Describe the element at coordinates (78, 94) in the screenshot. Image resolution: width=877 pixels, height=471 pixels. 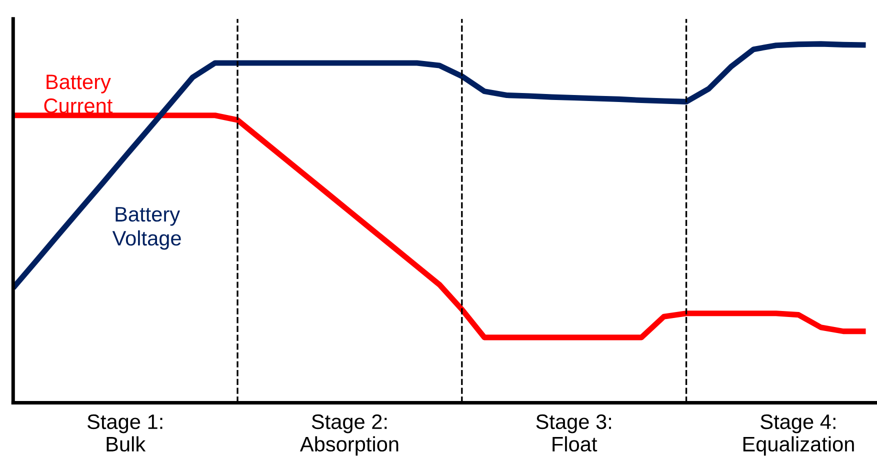
I see `series-label: Battery Current` at that location.